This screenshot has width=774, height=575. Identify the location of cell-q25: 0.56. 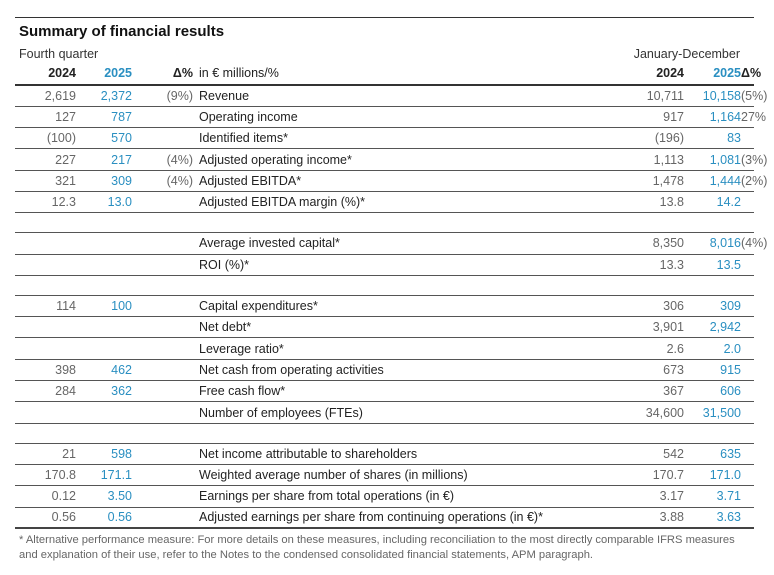
(104, 518).